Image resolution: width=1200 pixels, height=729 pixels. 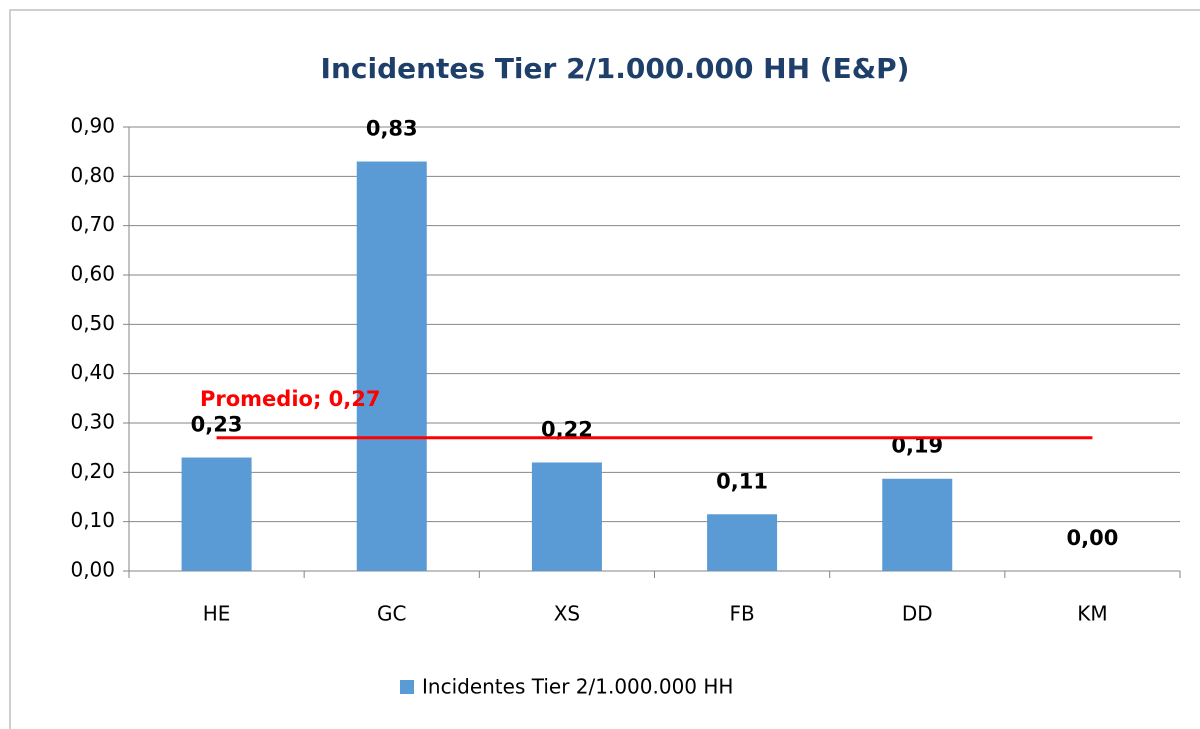 What do you see at coordinates (392, 129) in the screenshot?
I see `value-label: 0,83` at bounding box center [392, 129].